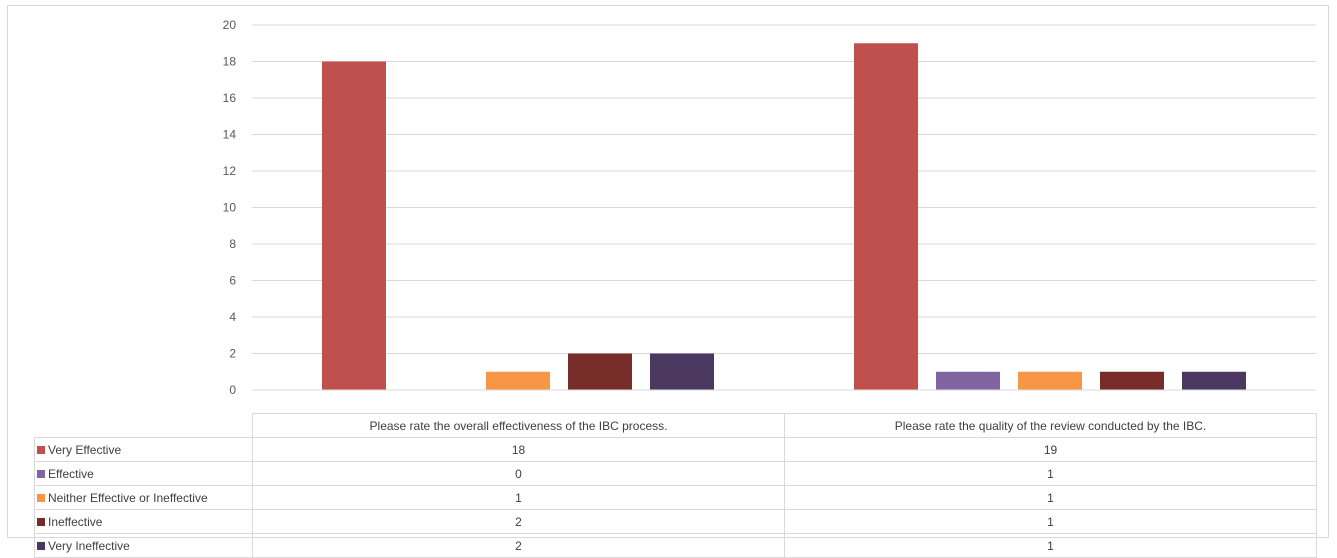 The image size is (1337, 558). What do you see at coordinates (143, 473) in the screenshot?
I see `legend-entry: Effective` at bounding box center [143, 473].